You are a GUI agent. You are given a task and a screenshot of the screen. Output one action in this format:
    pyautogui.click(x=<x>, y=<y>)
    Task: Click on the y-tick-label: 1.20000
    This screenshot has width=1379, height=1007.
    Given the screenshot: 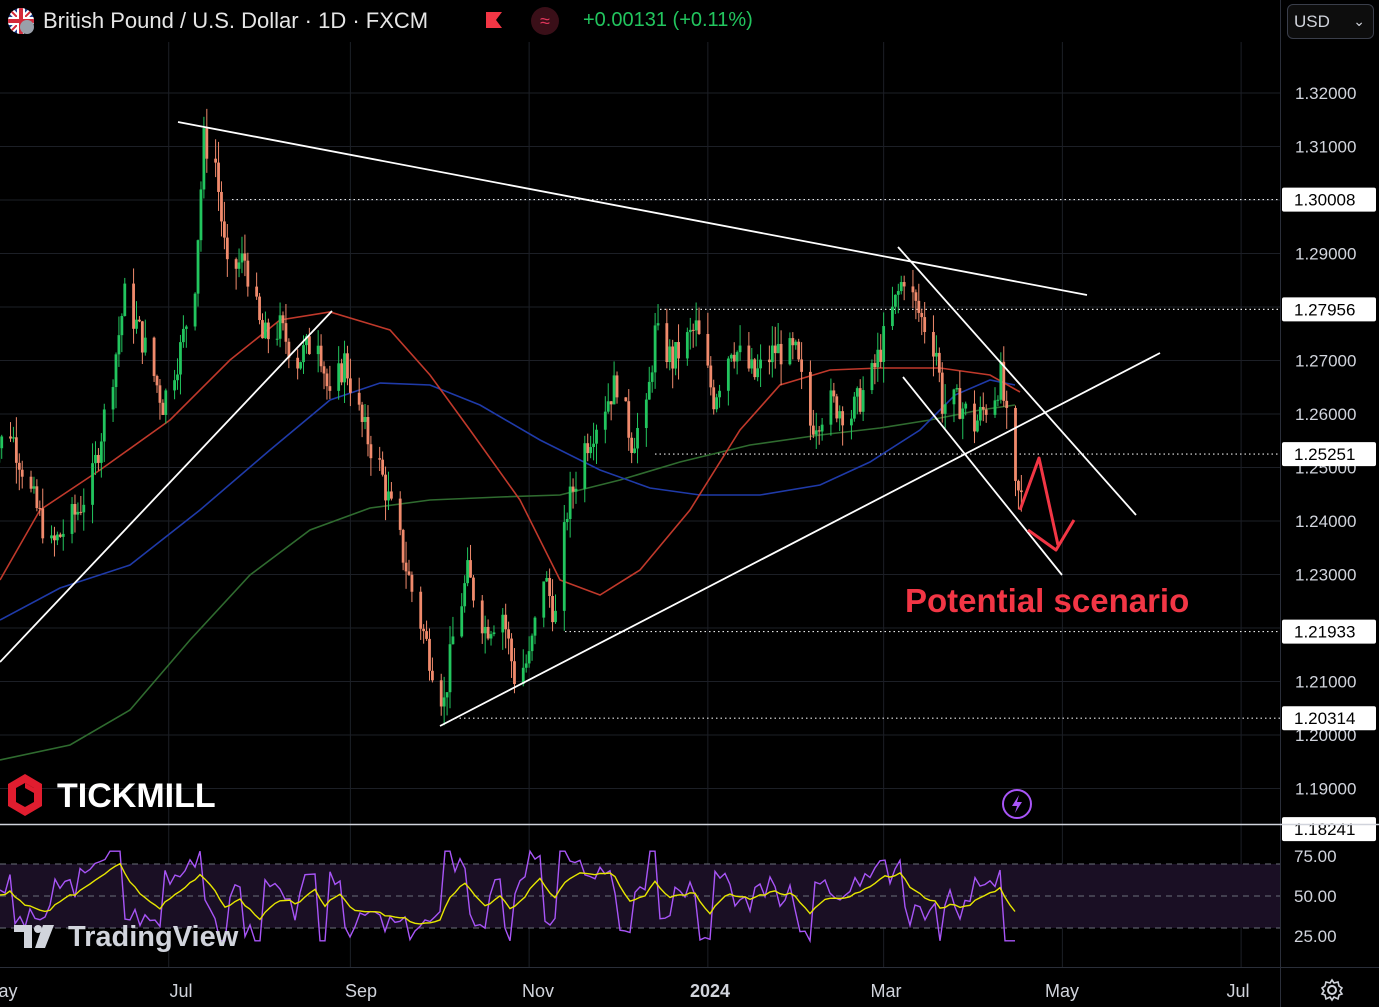 What is the action you would take?
    pyautogui.click(x=1325, y=735)
    